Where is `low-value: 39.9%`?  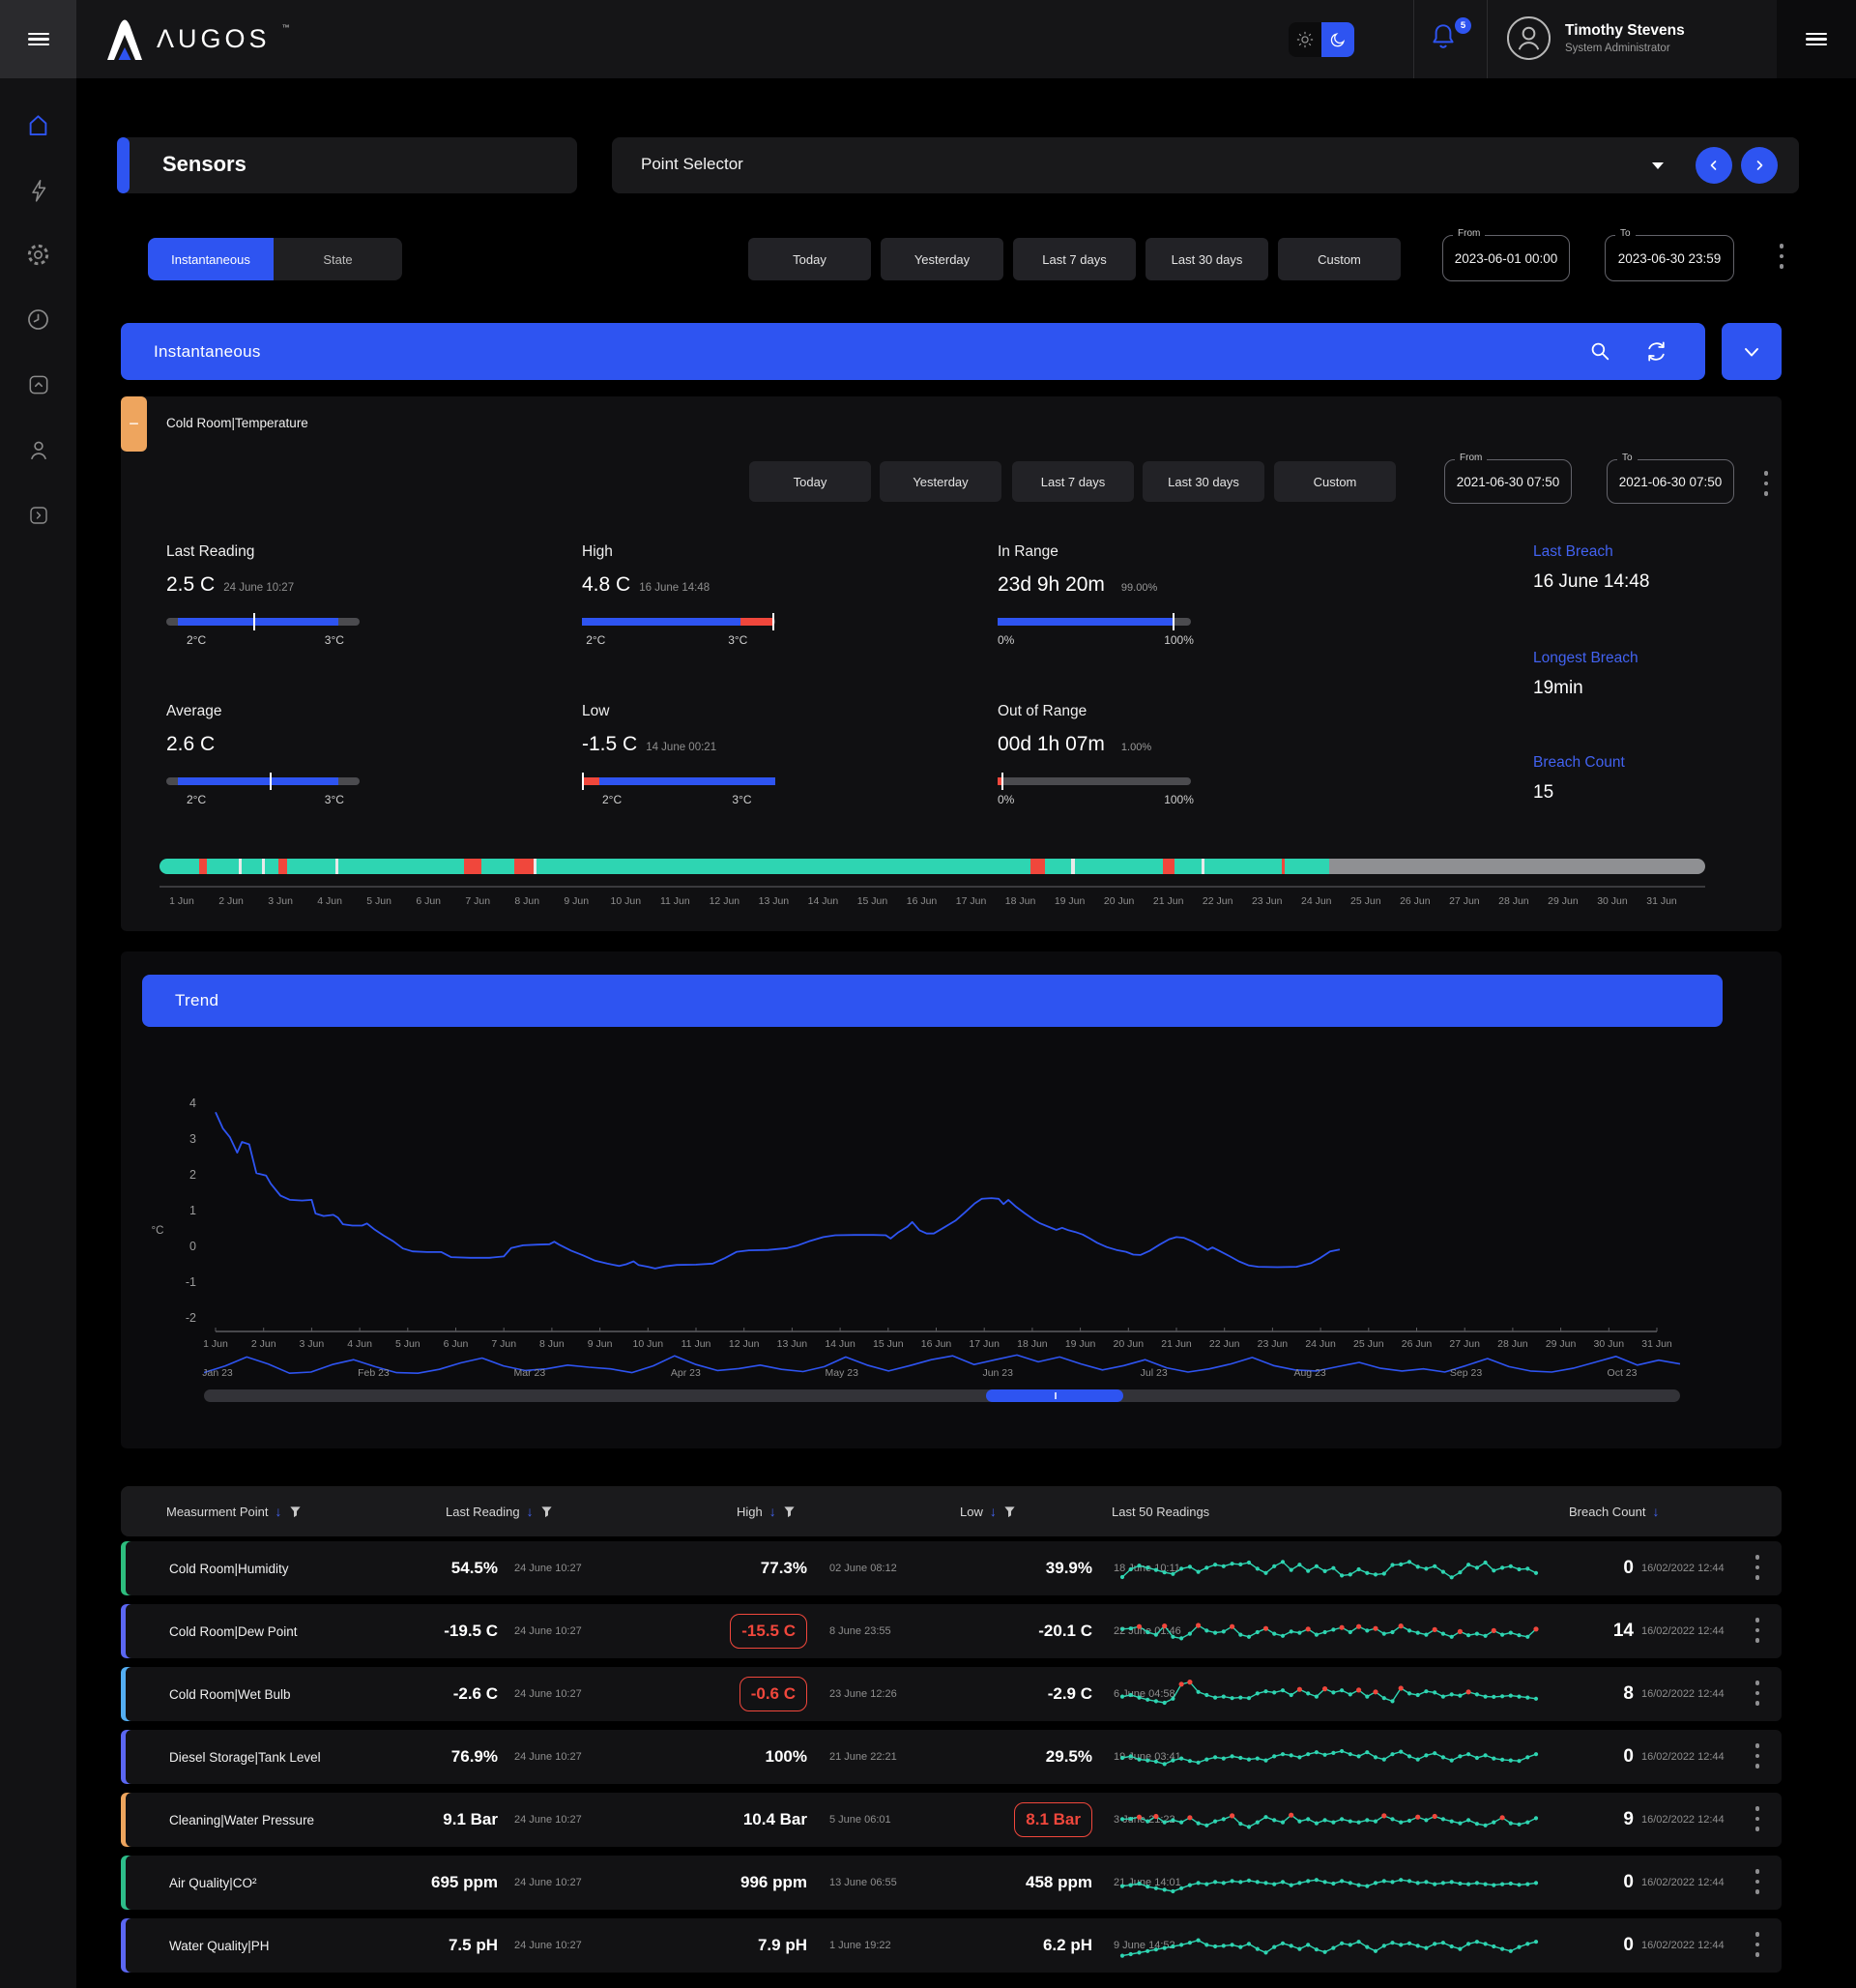
low-value: 39.9% is located at coordinates (1068, 1568).